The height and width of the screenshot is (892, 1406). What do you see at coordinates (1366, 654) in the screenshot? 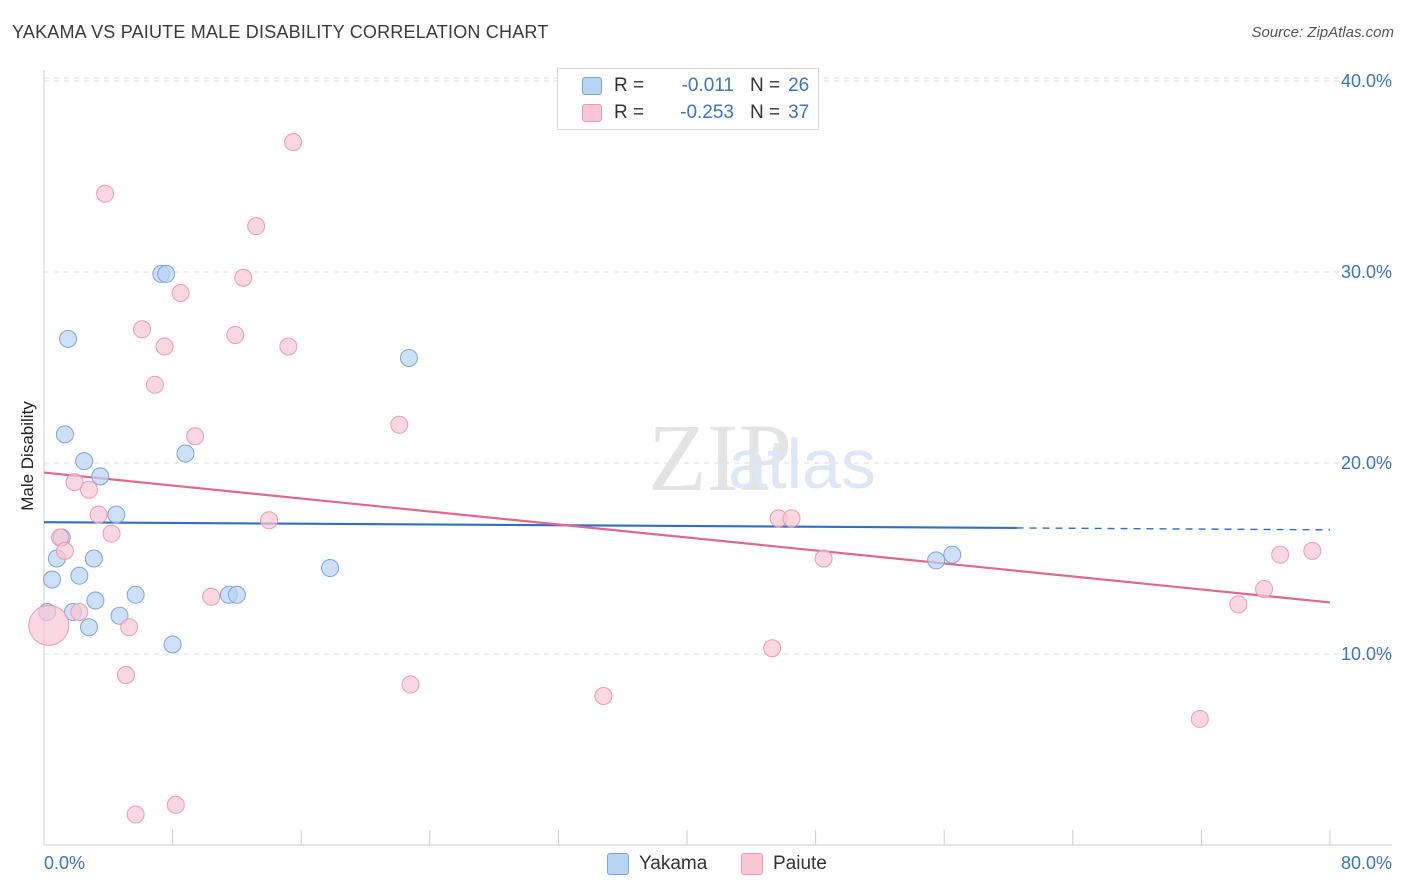
I see `y-tick-label: 10.0%` at bounding box center [1366, 654].